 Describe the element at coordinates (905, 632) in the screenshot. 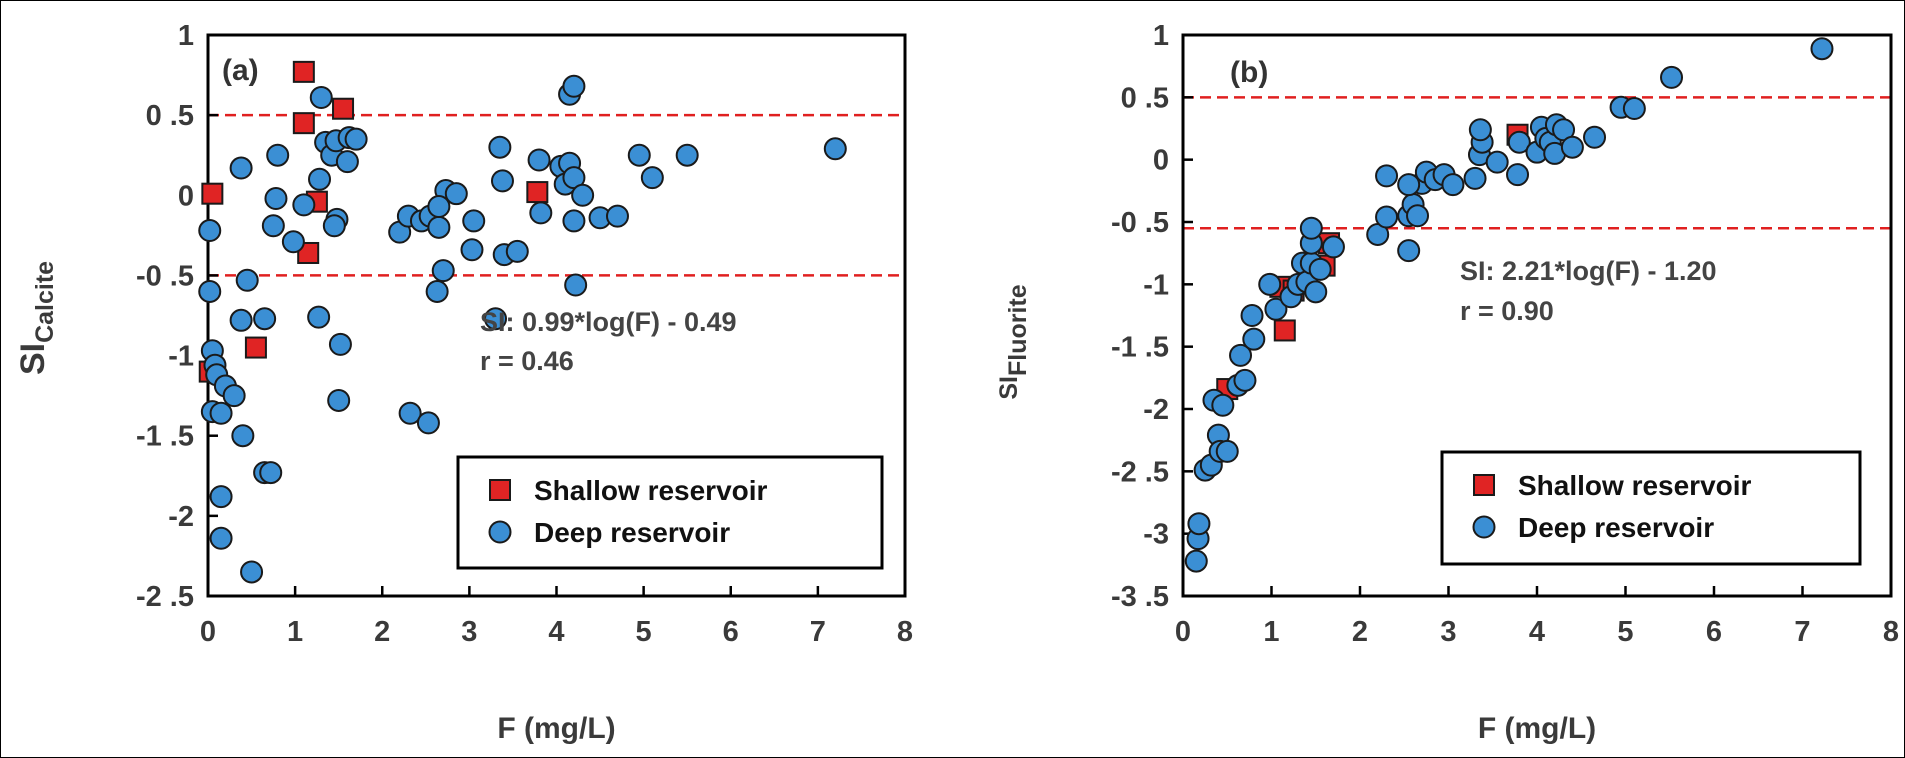

I see `x-tick-label: 8` at that location.